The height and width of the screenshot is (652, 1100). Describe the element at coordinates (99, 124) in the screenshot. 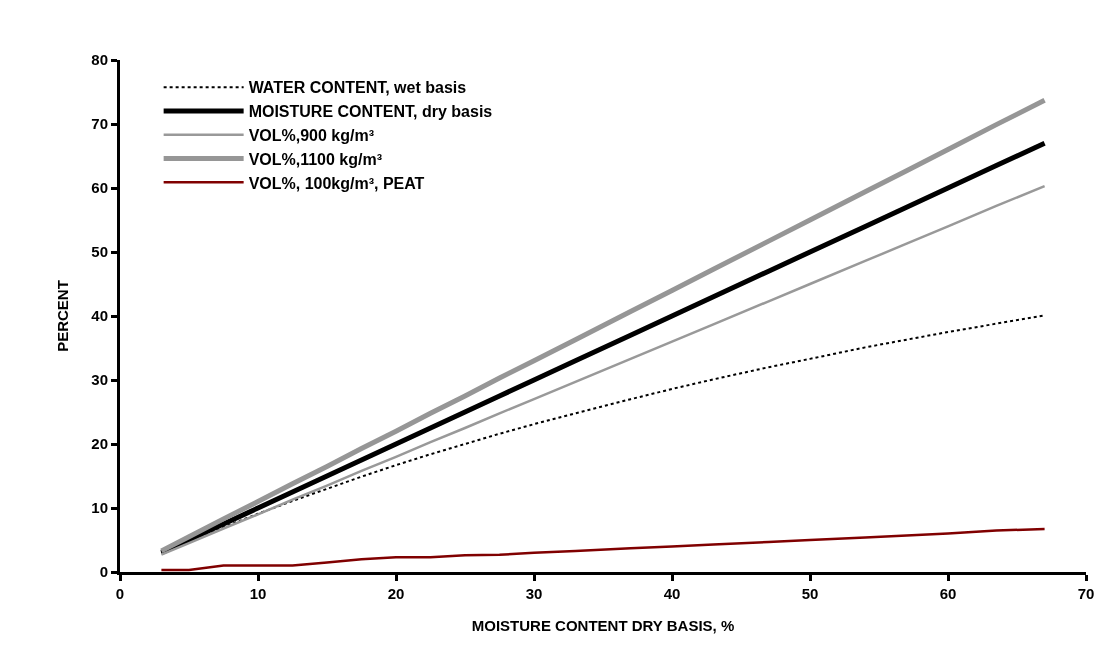

I see `y-tick-label: 70` at that location.